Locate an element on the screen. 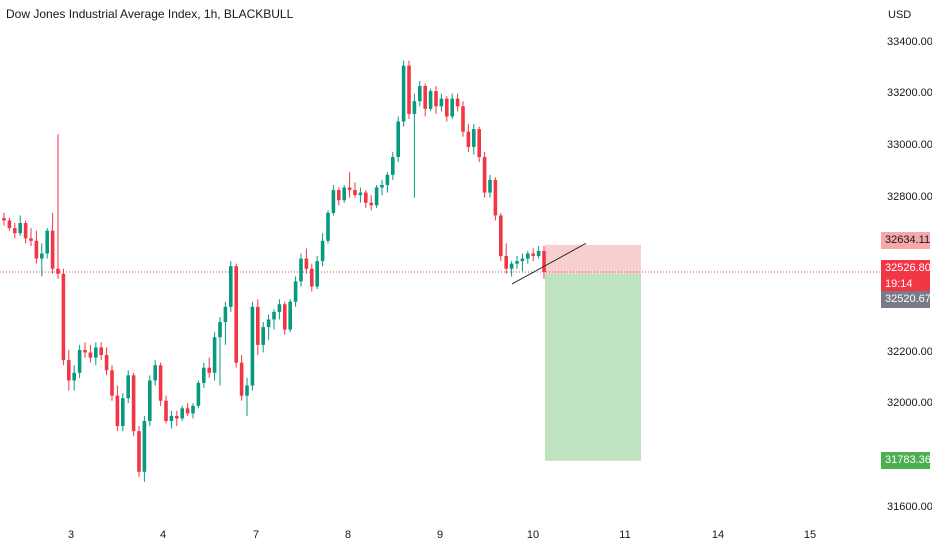 Image resolution: width=932 pixels, height=550 pixels. time-axis-label: 8 is located at coordinates (348, 535).